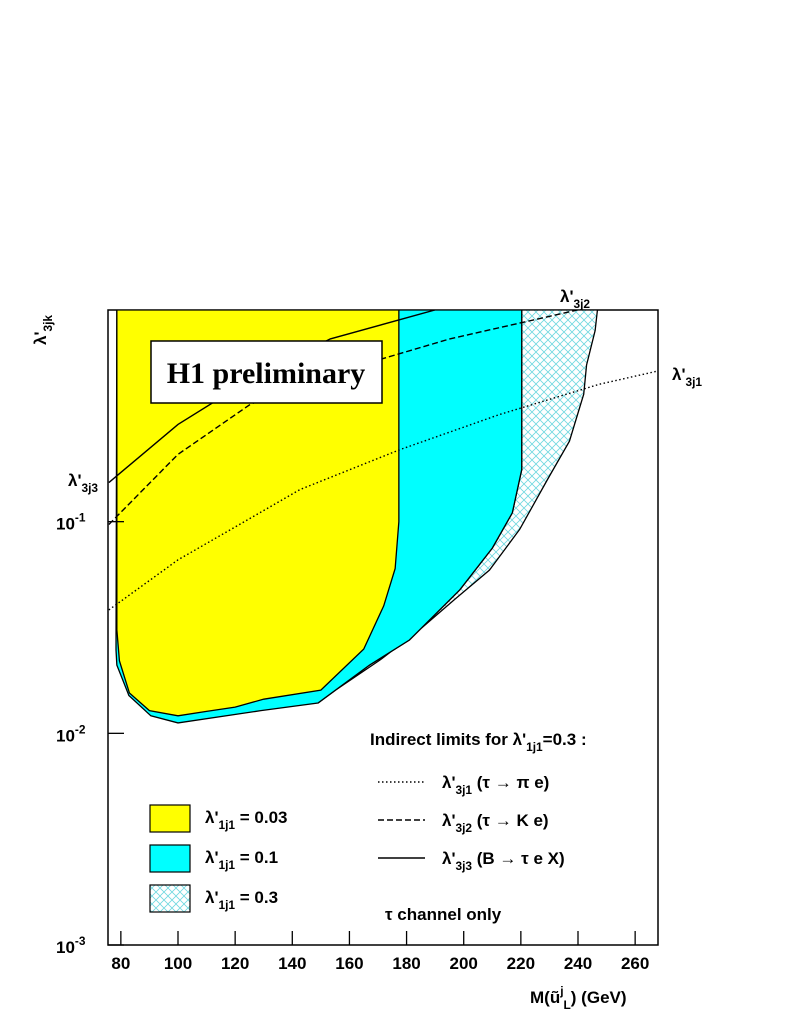 The height and width of the screenshot is (1026, 789). Describe the element at coordinates (521, 963) in the screenshot. I see `x-tick-label: 220` at that location.